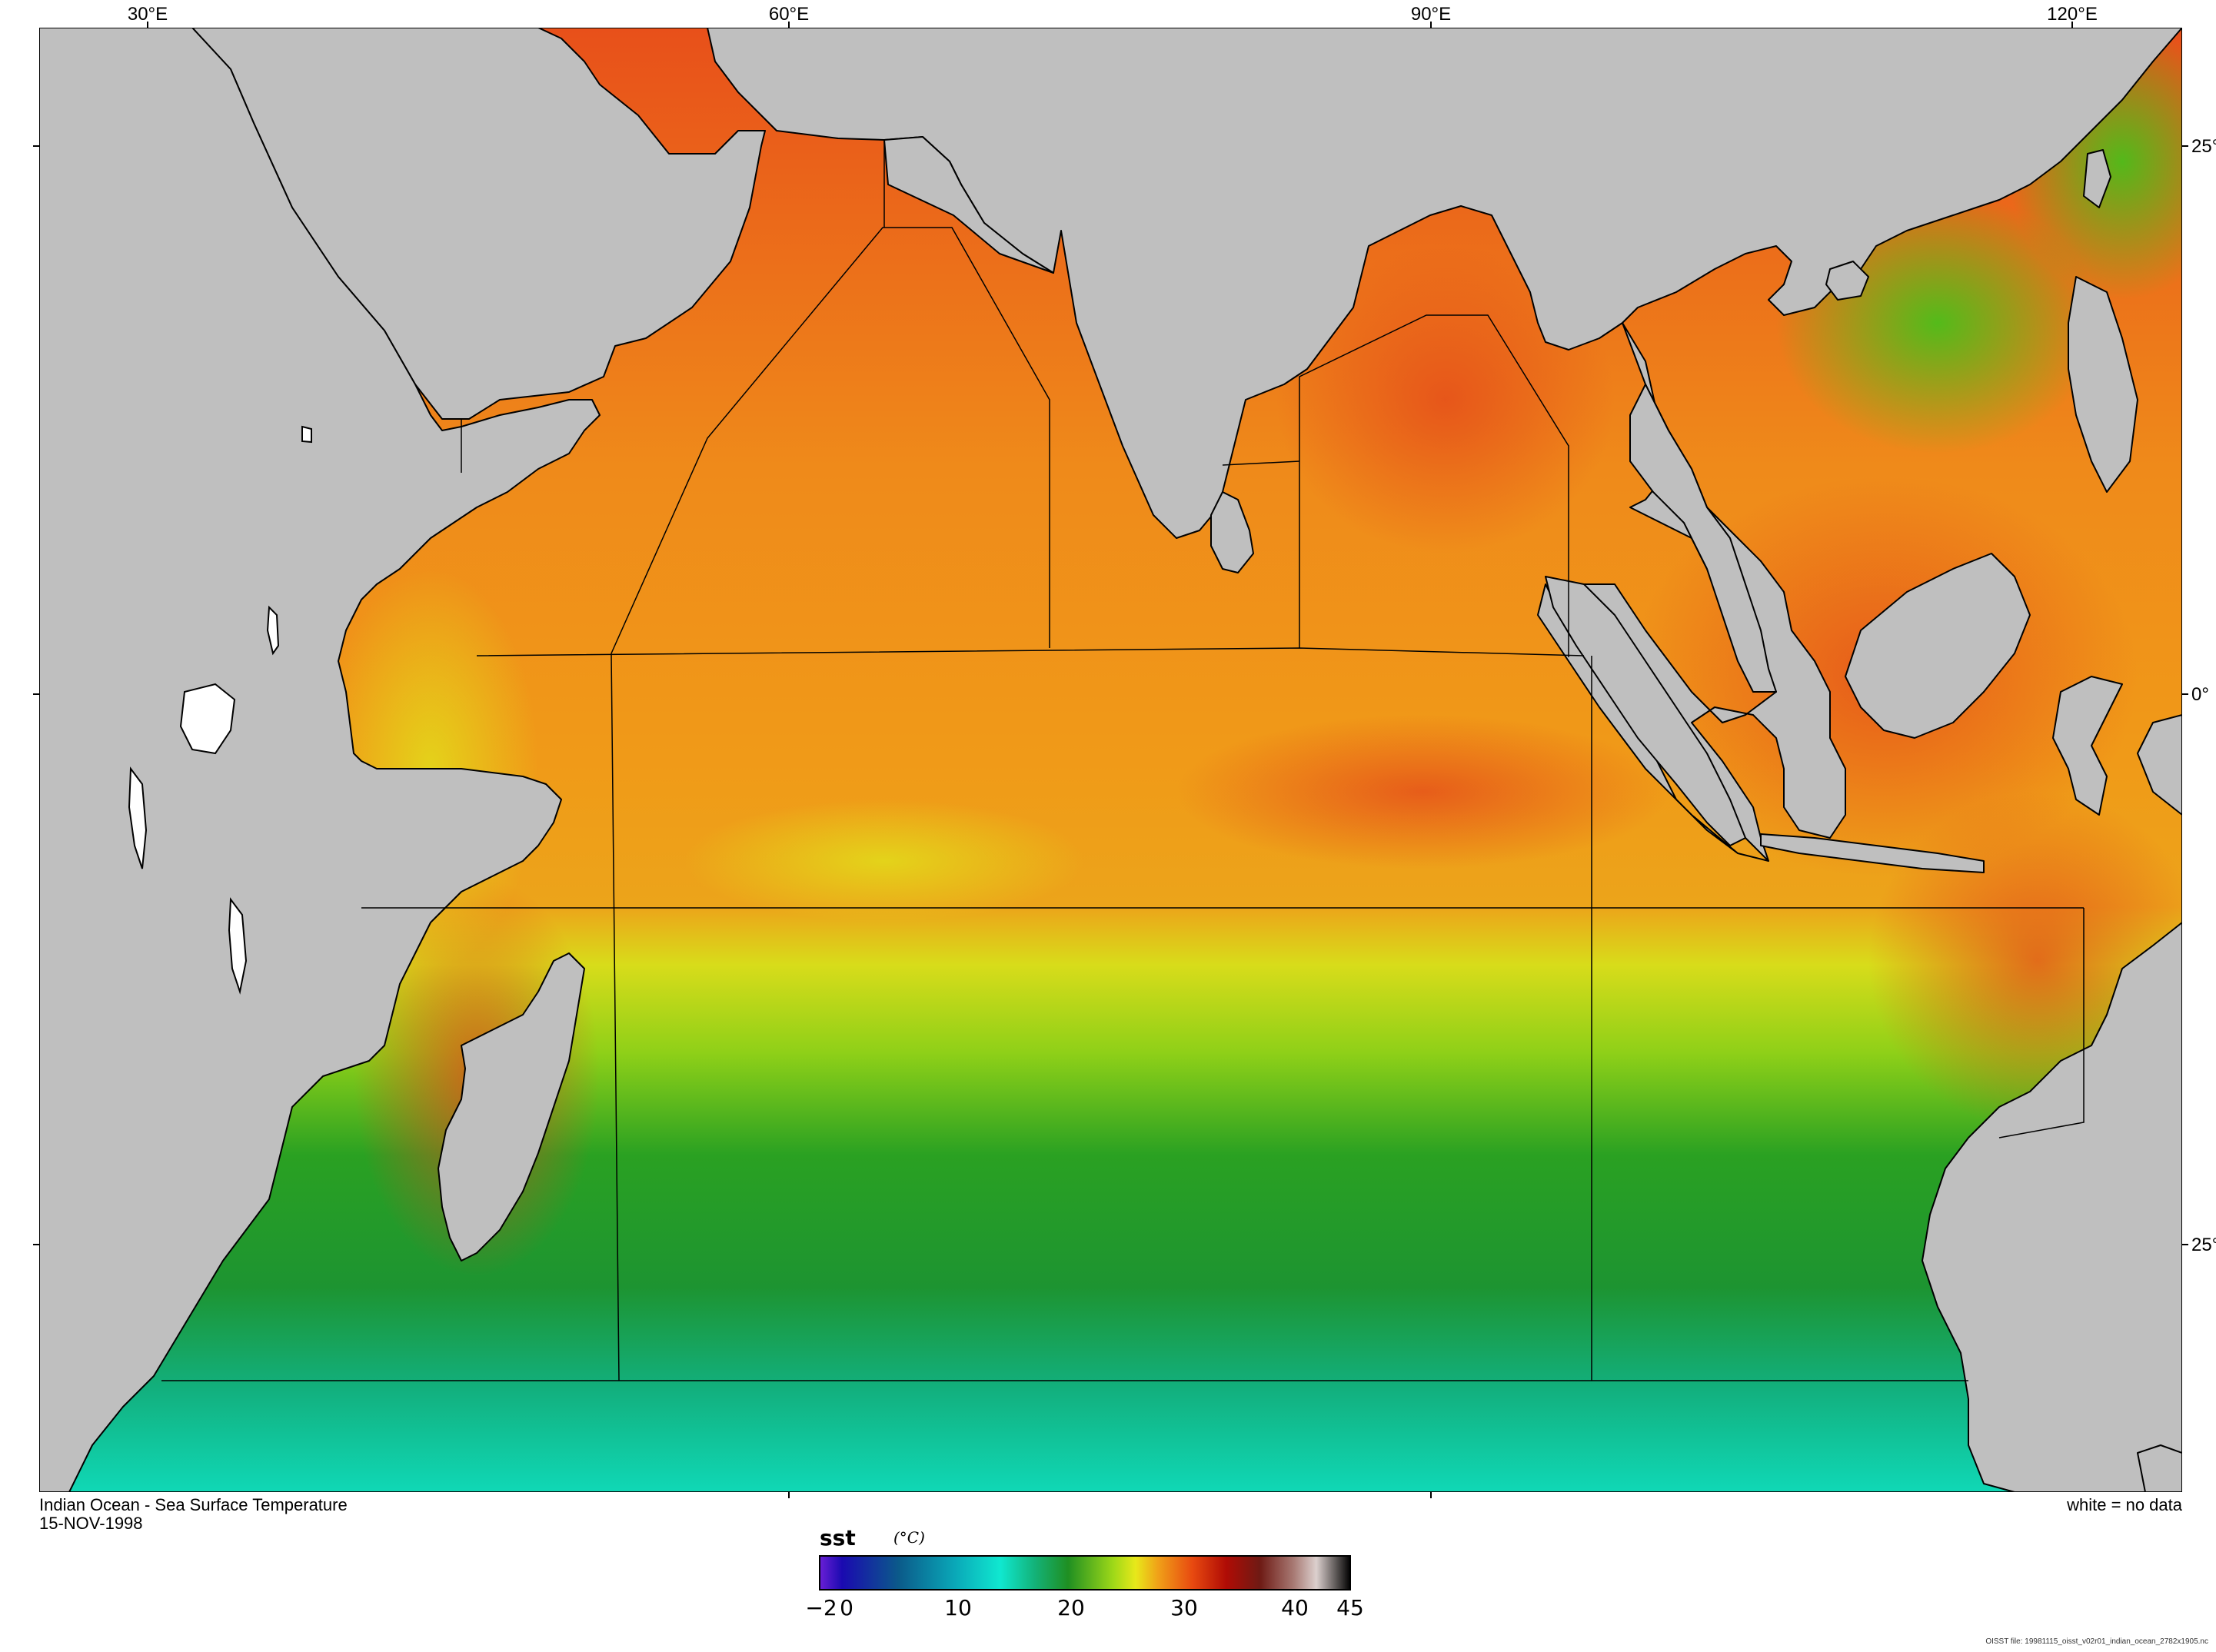 The width and height of the screenshot is (2216, 1652). Describe the element at coordinates (2200, 694) in the screenshot. I see `lat-label-0: 0°` at that location.